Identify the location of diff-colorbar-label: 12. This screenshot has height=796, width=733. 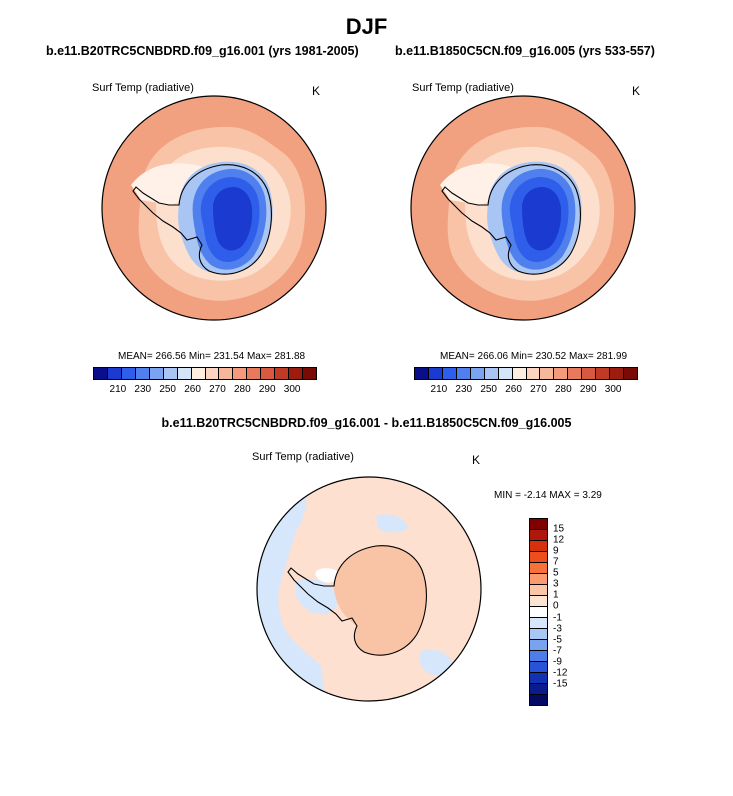
(559, 540).